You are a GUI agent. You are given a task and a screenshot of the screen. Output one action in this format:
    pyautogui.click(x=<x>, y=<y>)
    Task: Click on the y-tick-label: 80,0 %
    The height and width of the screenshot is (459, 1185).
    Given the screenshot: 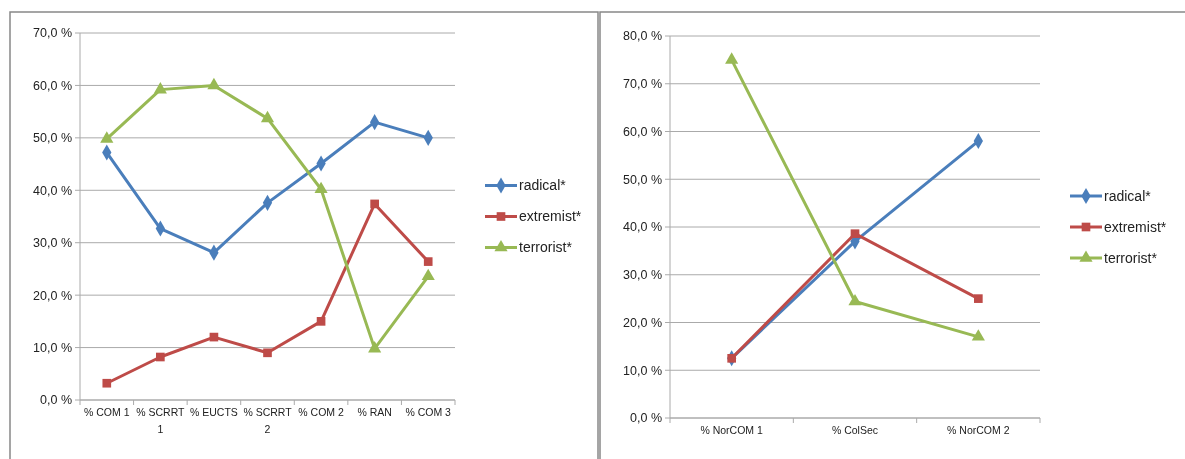 What is the action you would take?
    pyautogui.click(x=642, y=36)
    